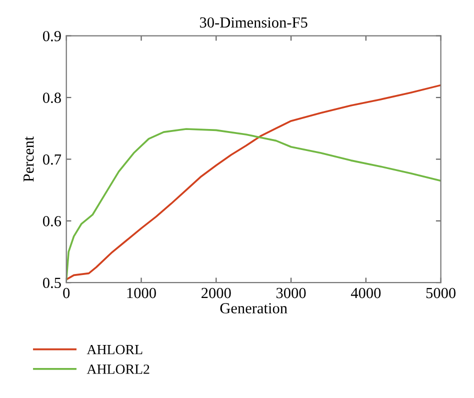 The image size is (474, 398). Describe the element at coordinates (51, 36) in the screenshot. I see `y-tick-label: 0.9` at that location.